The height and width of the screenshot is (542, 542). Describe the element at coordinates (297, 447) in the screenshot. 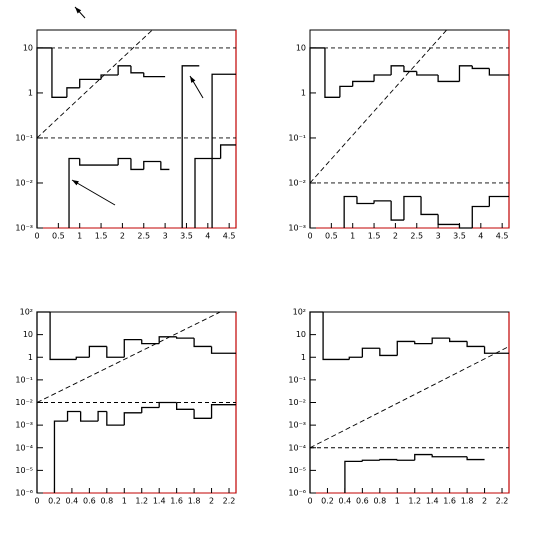

I see `y-tick-label: 10⁻⁴` at that location.